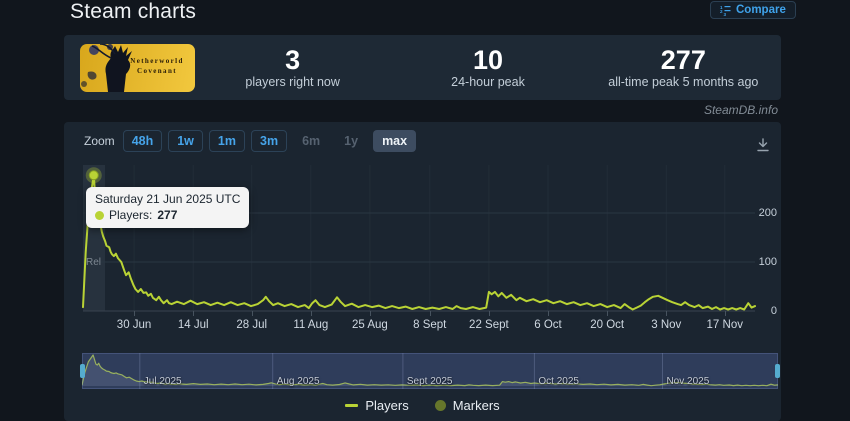 This screenshot has height=421, width=850. I want to click on stat-alltime-peak: 277 all-time peak 5 months ago, so click(683, 67).